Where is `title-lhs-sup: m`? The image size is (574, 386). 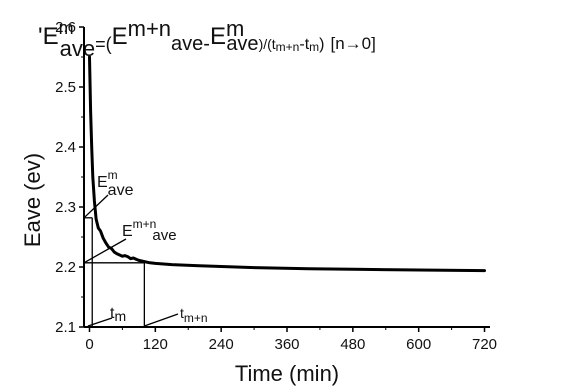
title-lhs-sup: m is located at coordinates (66, 28).